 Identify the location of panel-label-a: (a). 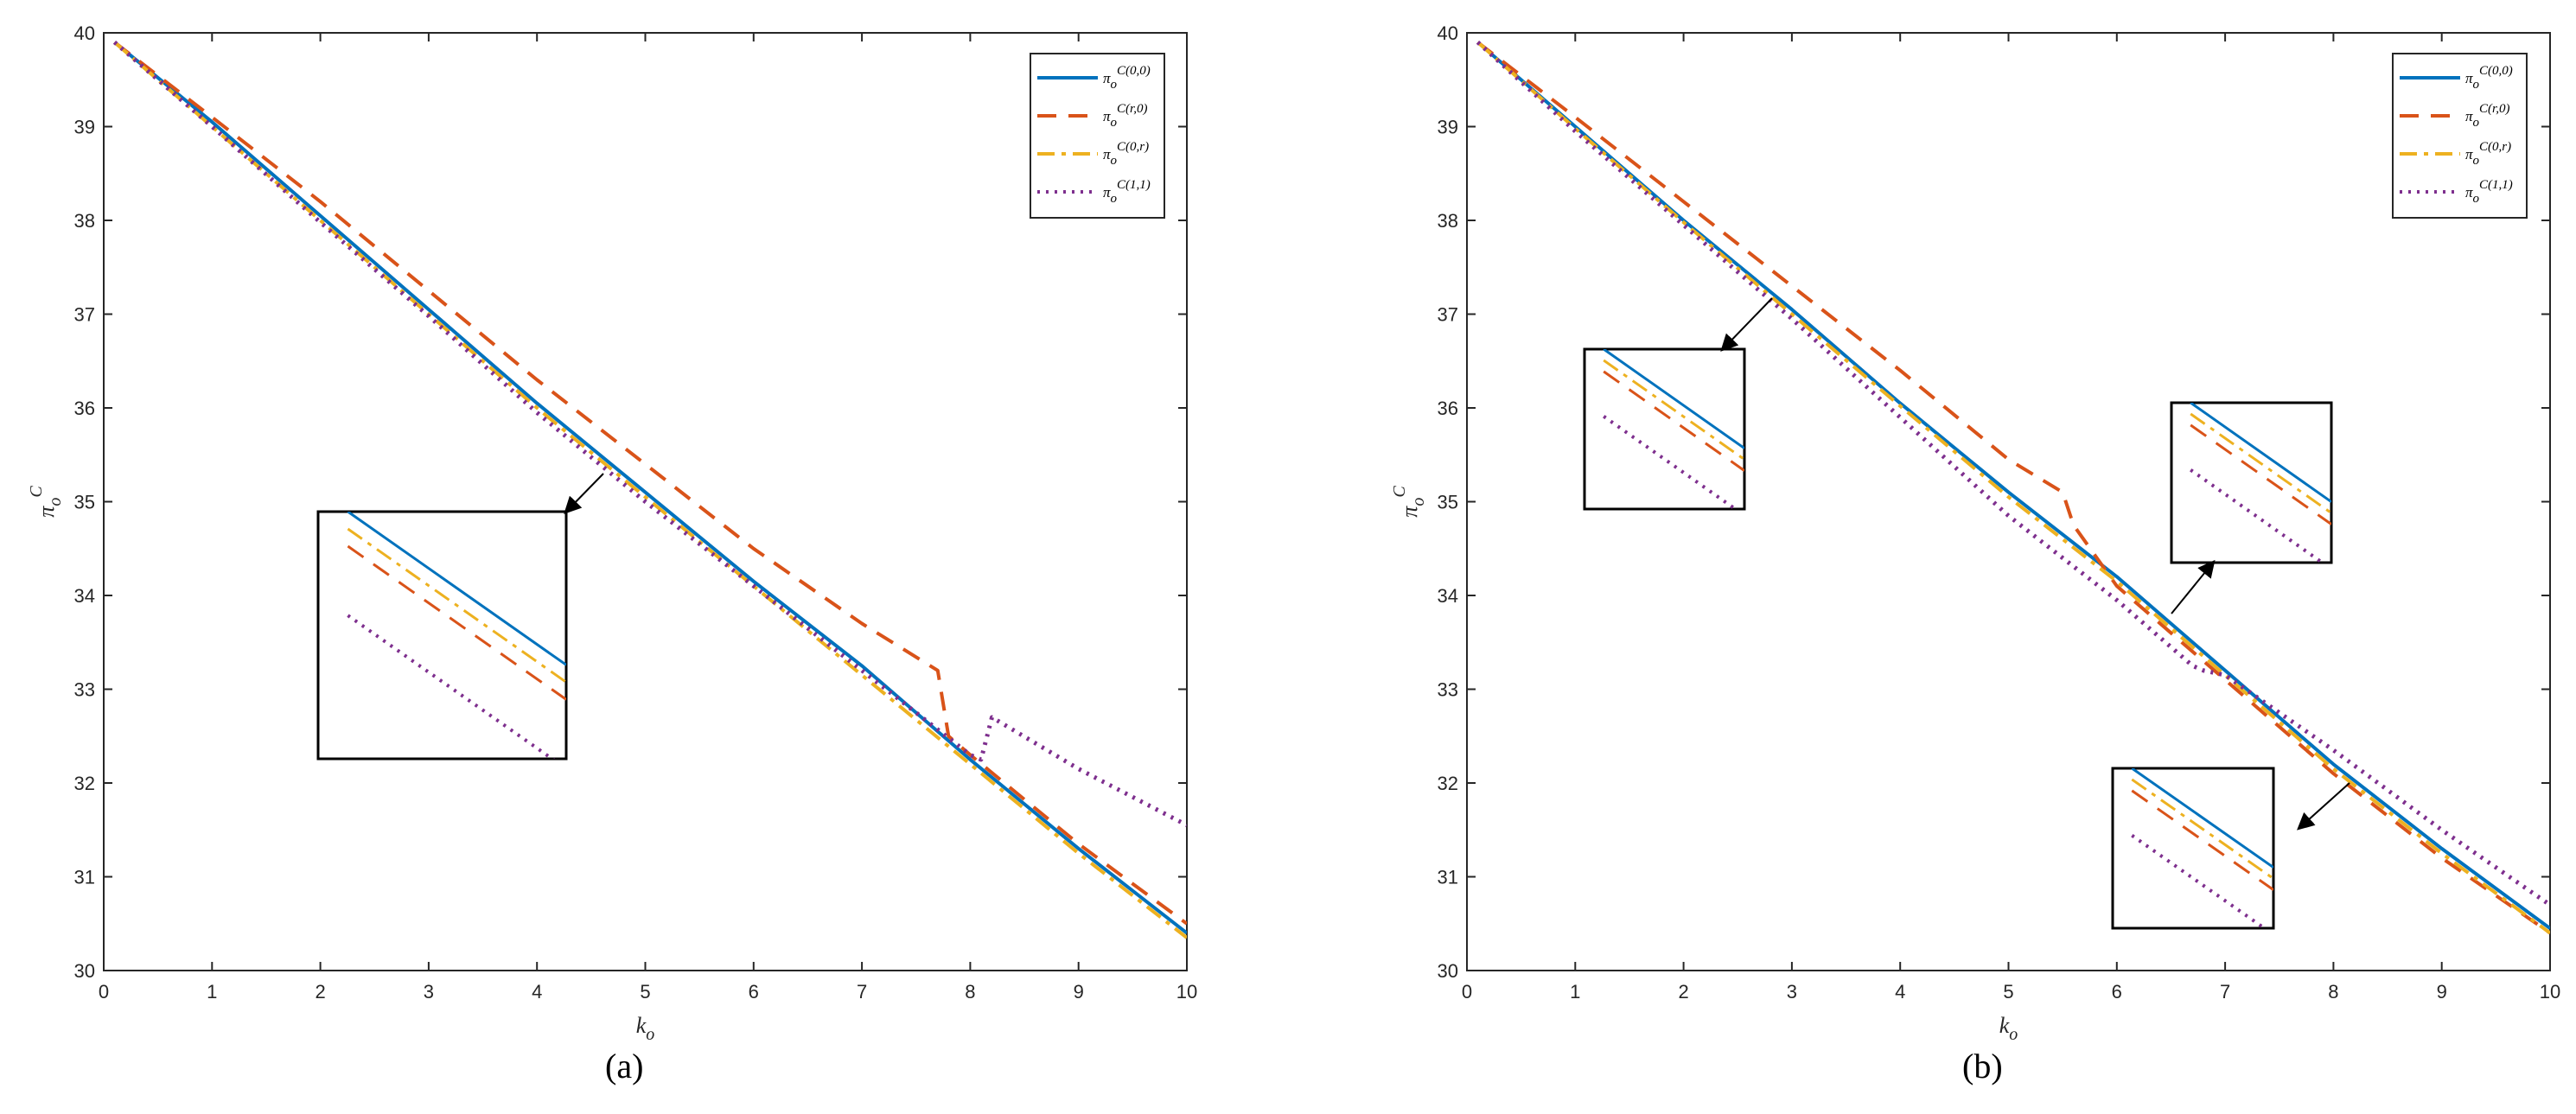
(624, 1066).